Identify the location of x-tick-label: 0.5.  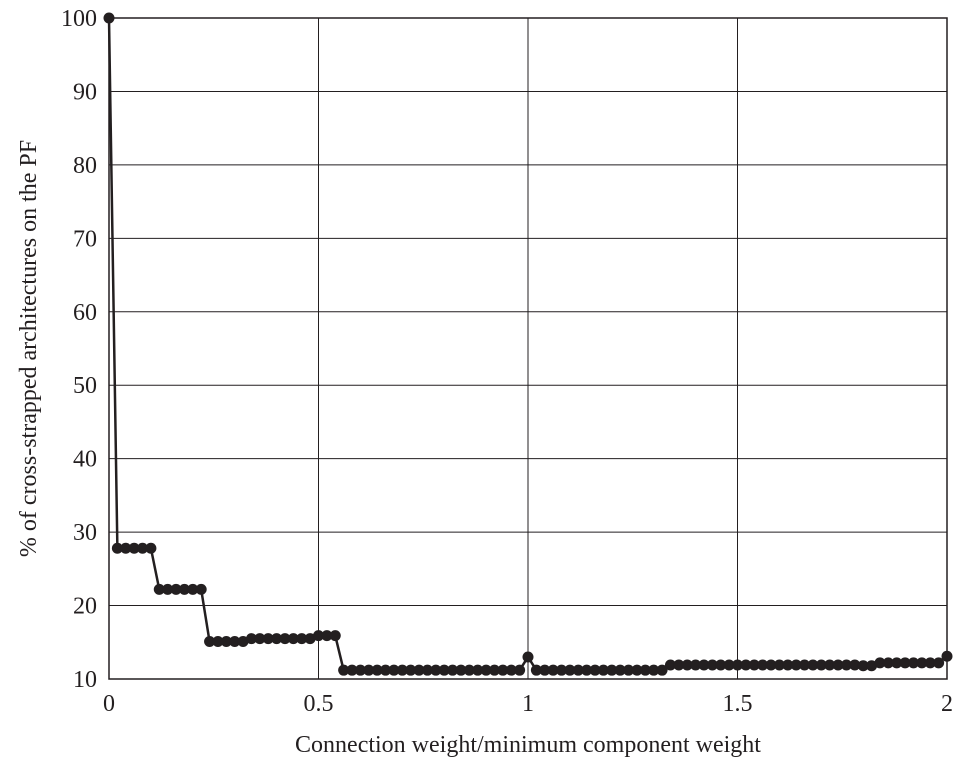
(319, 704).